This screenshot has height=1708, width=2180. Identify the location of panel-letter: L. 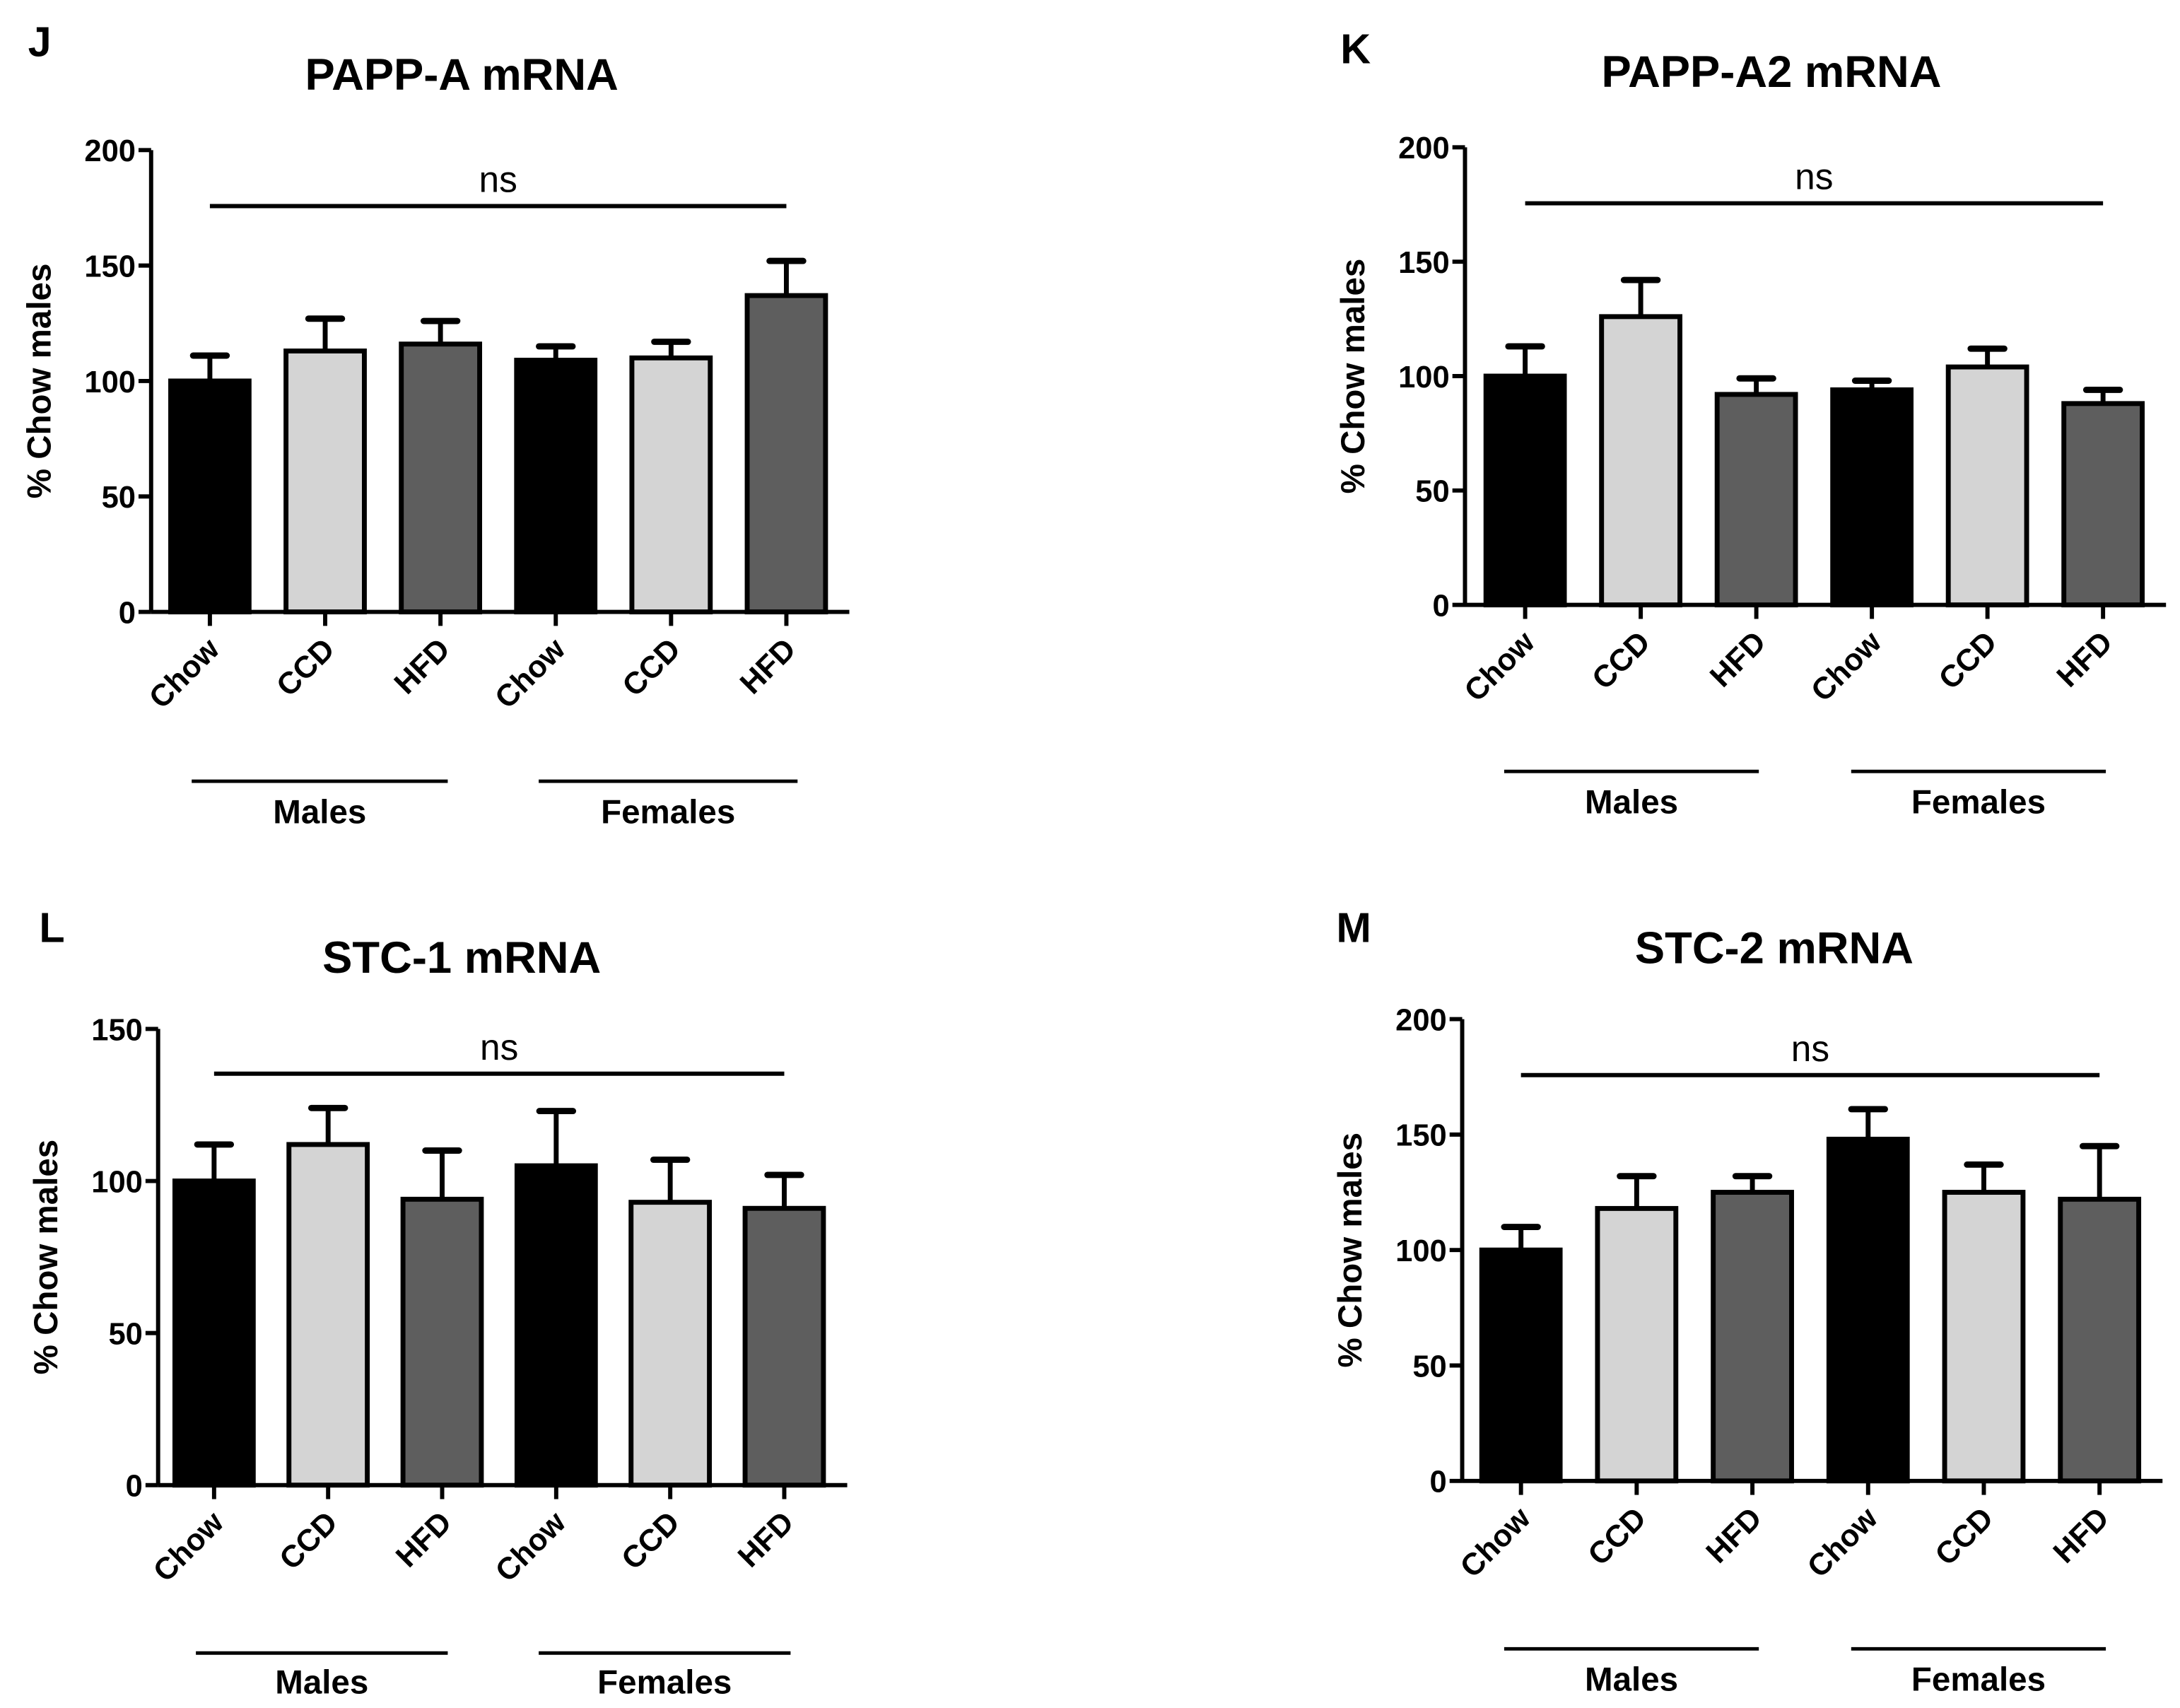
(51, 928).